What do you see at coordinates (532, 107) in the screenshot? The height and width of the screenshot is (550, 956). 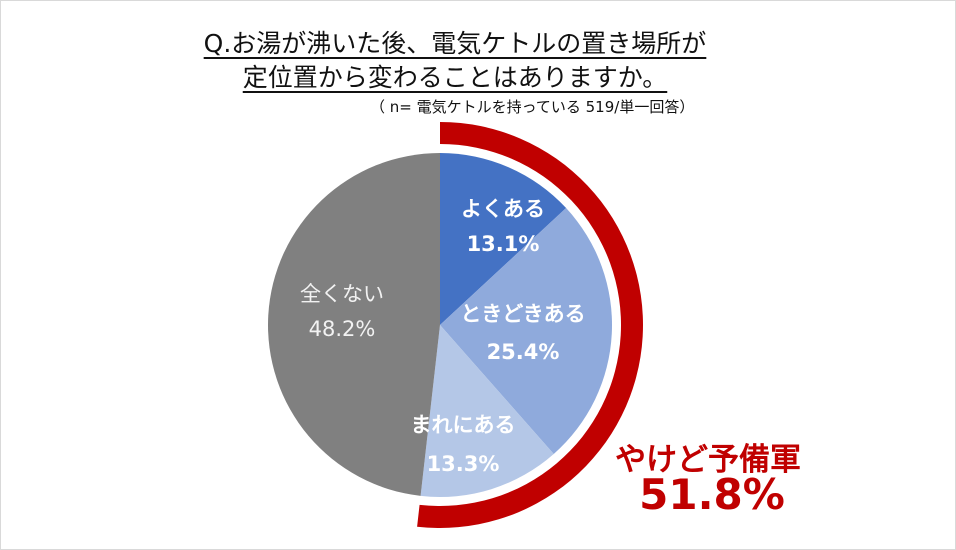 I see `chart-subtitle: （ n= 電気ケトルを持っている 519/単一回答）` at bounding box center [532, 107].